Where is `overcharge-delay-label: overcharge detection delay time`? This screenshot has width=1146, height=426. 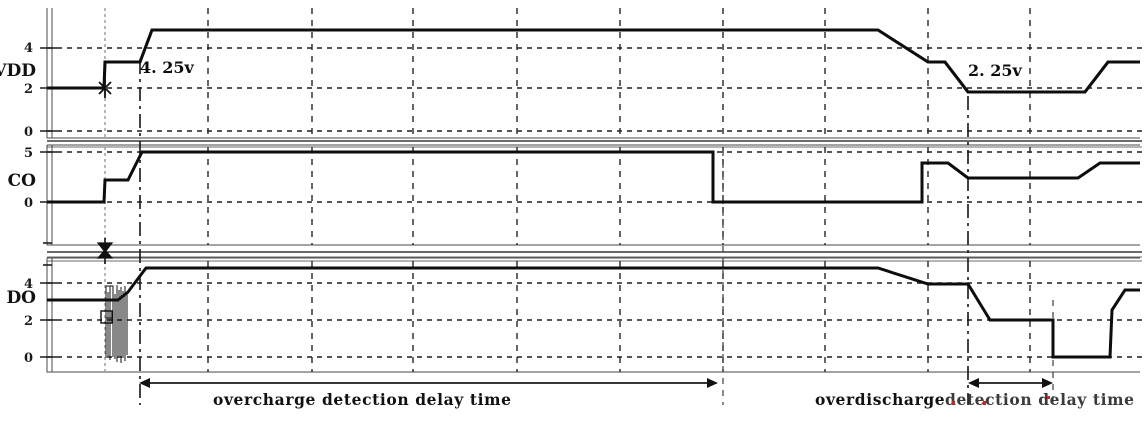
overcharge-delay-label: overcharge detection delay time is located at coordinates (362, 399).